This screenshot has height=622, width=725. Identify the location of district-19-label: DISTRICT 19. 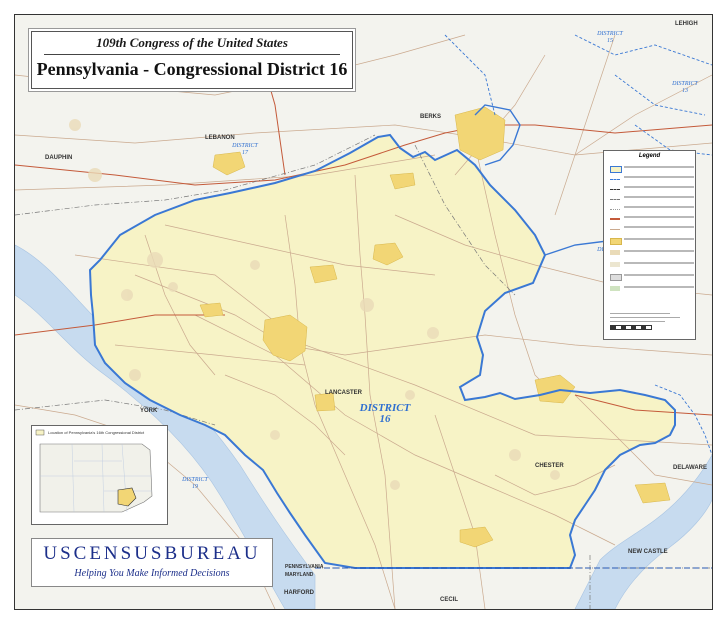
(195, 484).